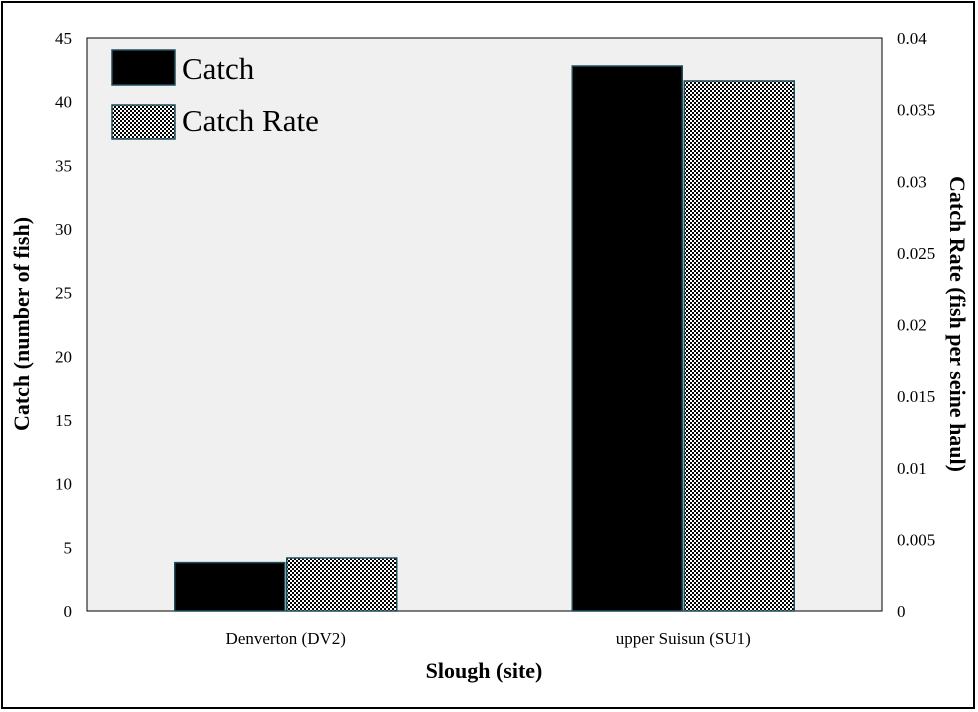 This screenshot has width=978, height=712. Describe the element at coordinates (901, 611) in the screenshot. I see `y2-tick-label: 0` at that location.